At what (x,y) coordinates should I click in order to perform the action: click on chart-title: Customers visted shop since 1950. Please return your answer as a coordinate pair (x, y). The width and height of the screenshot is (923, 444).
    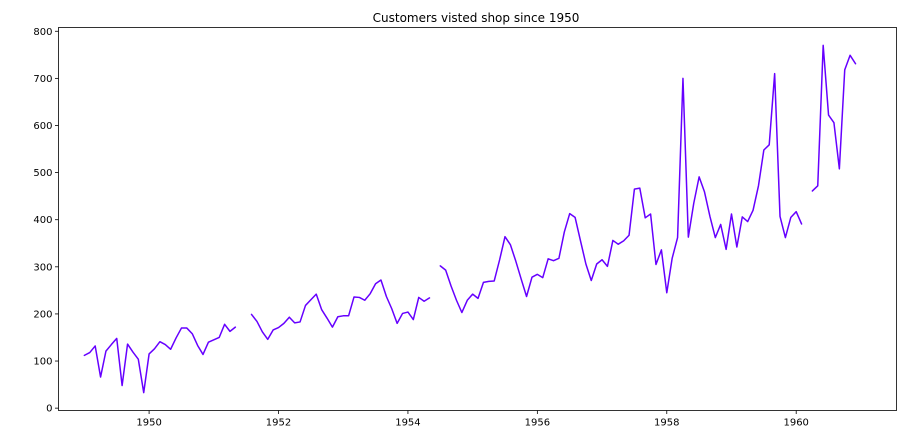
    Looking at the image, I should click on (476, 18).